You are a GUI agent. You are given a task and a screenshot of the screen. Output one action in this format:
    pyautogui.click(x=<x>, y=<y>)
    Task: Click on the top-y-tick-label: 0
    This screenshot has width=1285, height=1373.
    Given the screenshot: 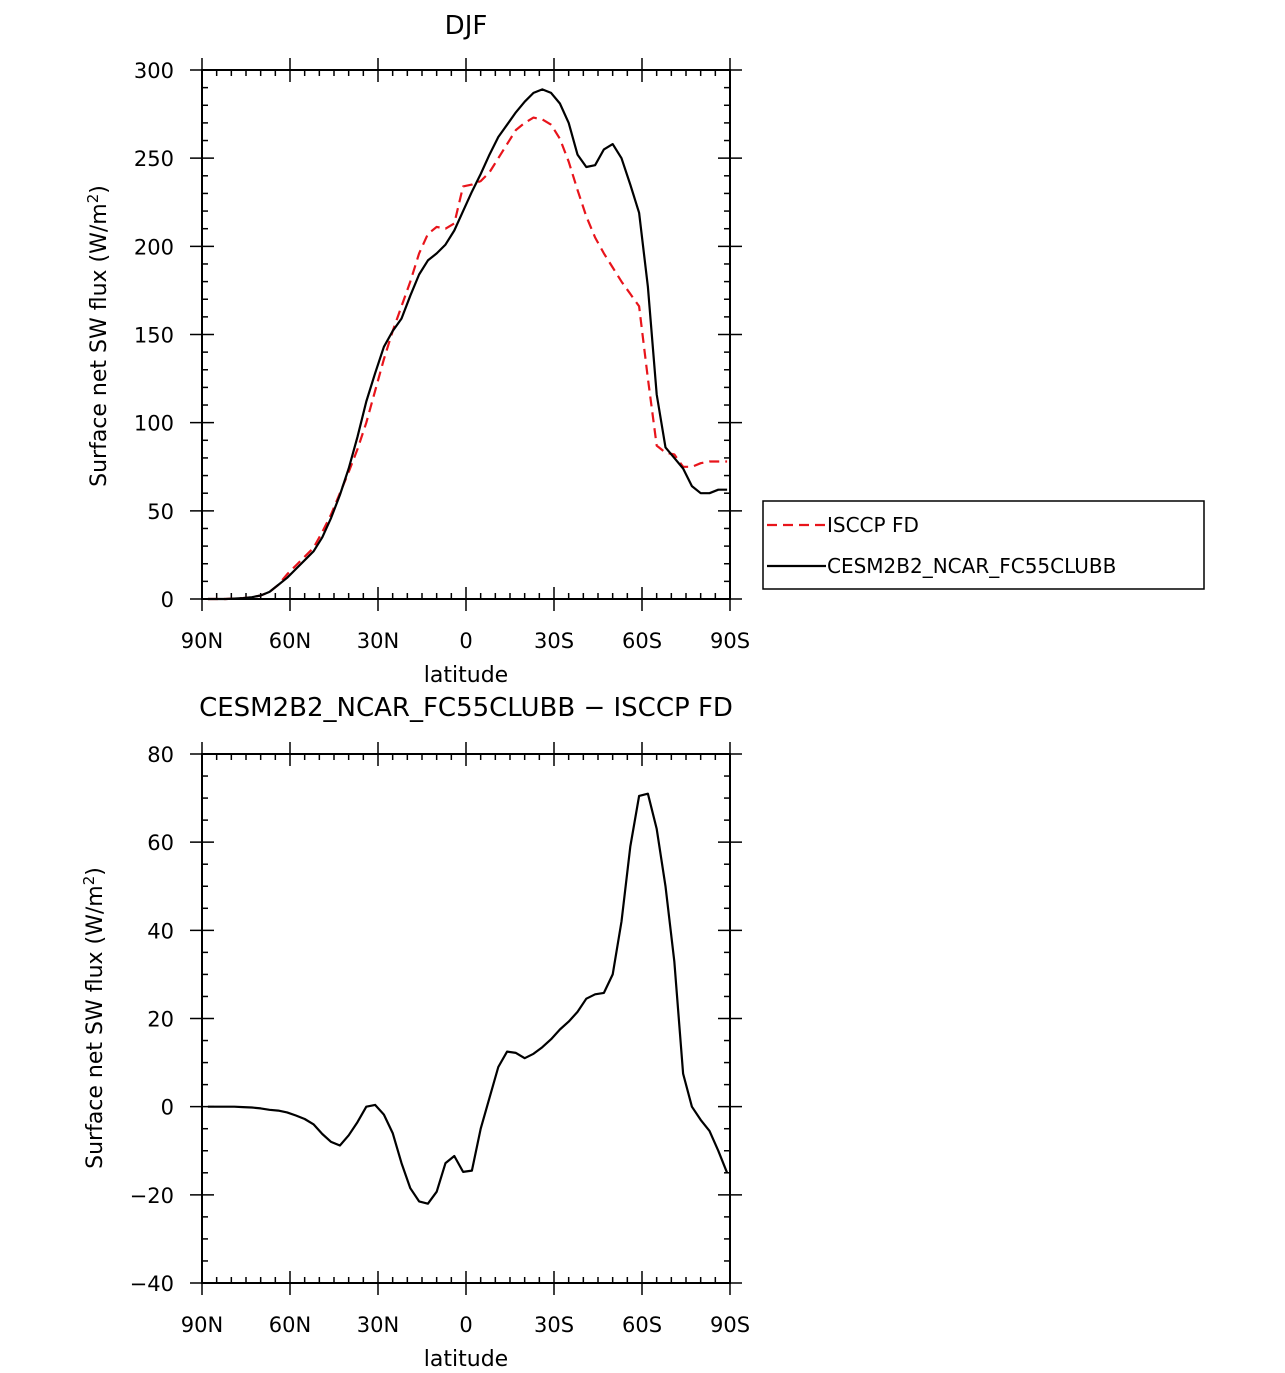 What is the action you would take?
    pyautogui.click(x=167, y=600)
    